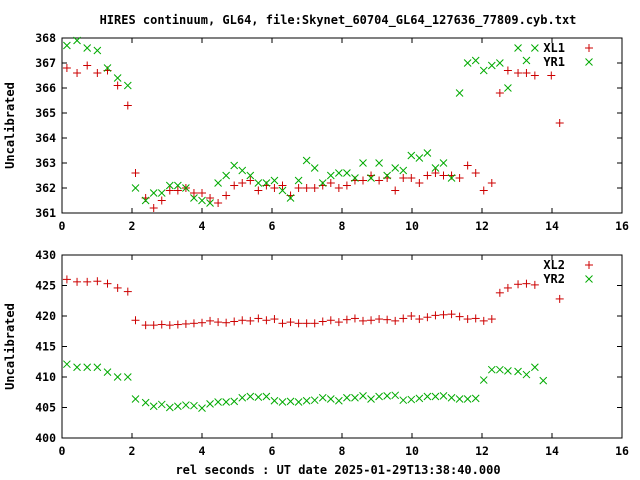  I want to click on legend-marker, so click(589, 279).